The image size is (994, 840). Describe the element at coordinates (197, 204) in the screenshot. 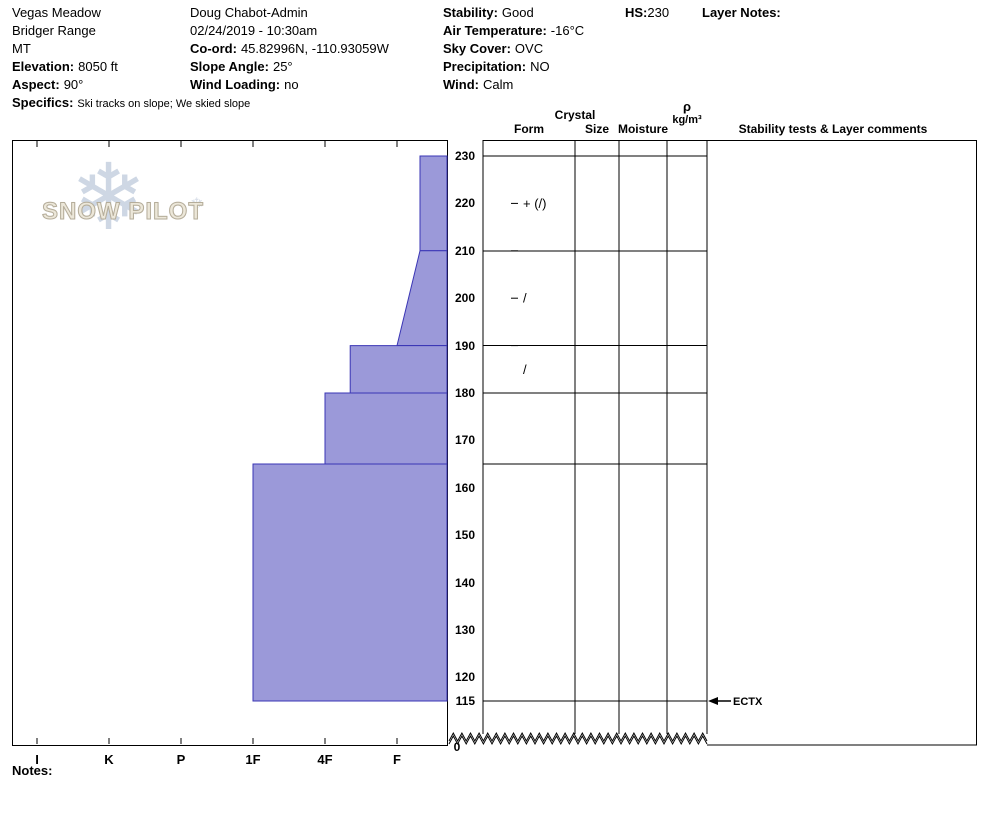

I see `small-snowflake-icon: ❄` at that location.